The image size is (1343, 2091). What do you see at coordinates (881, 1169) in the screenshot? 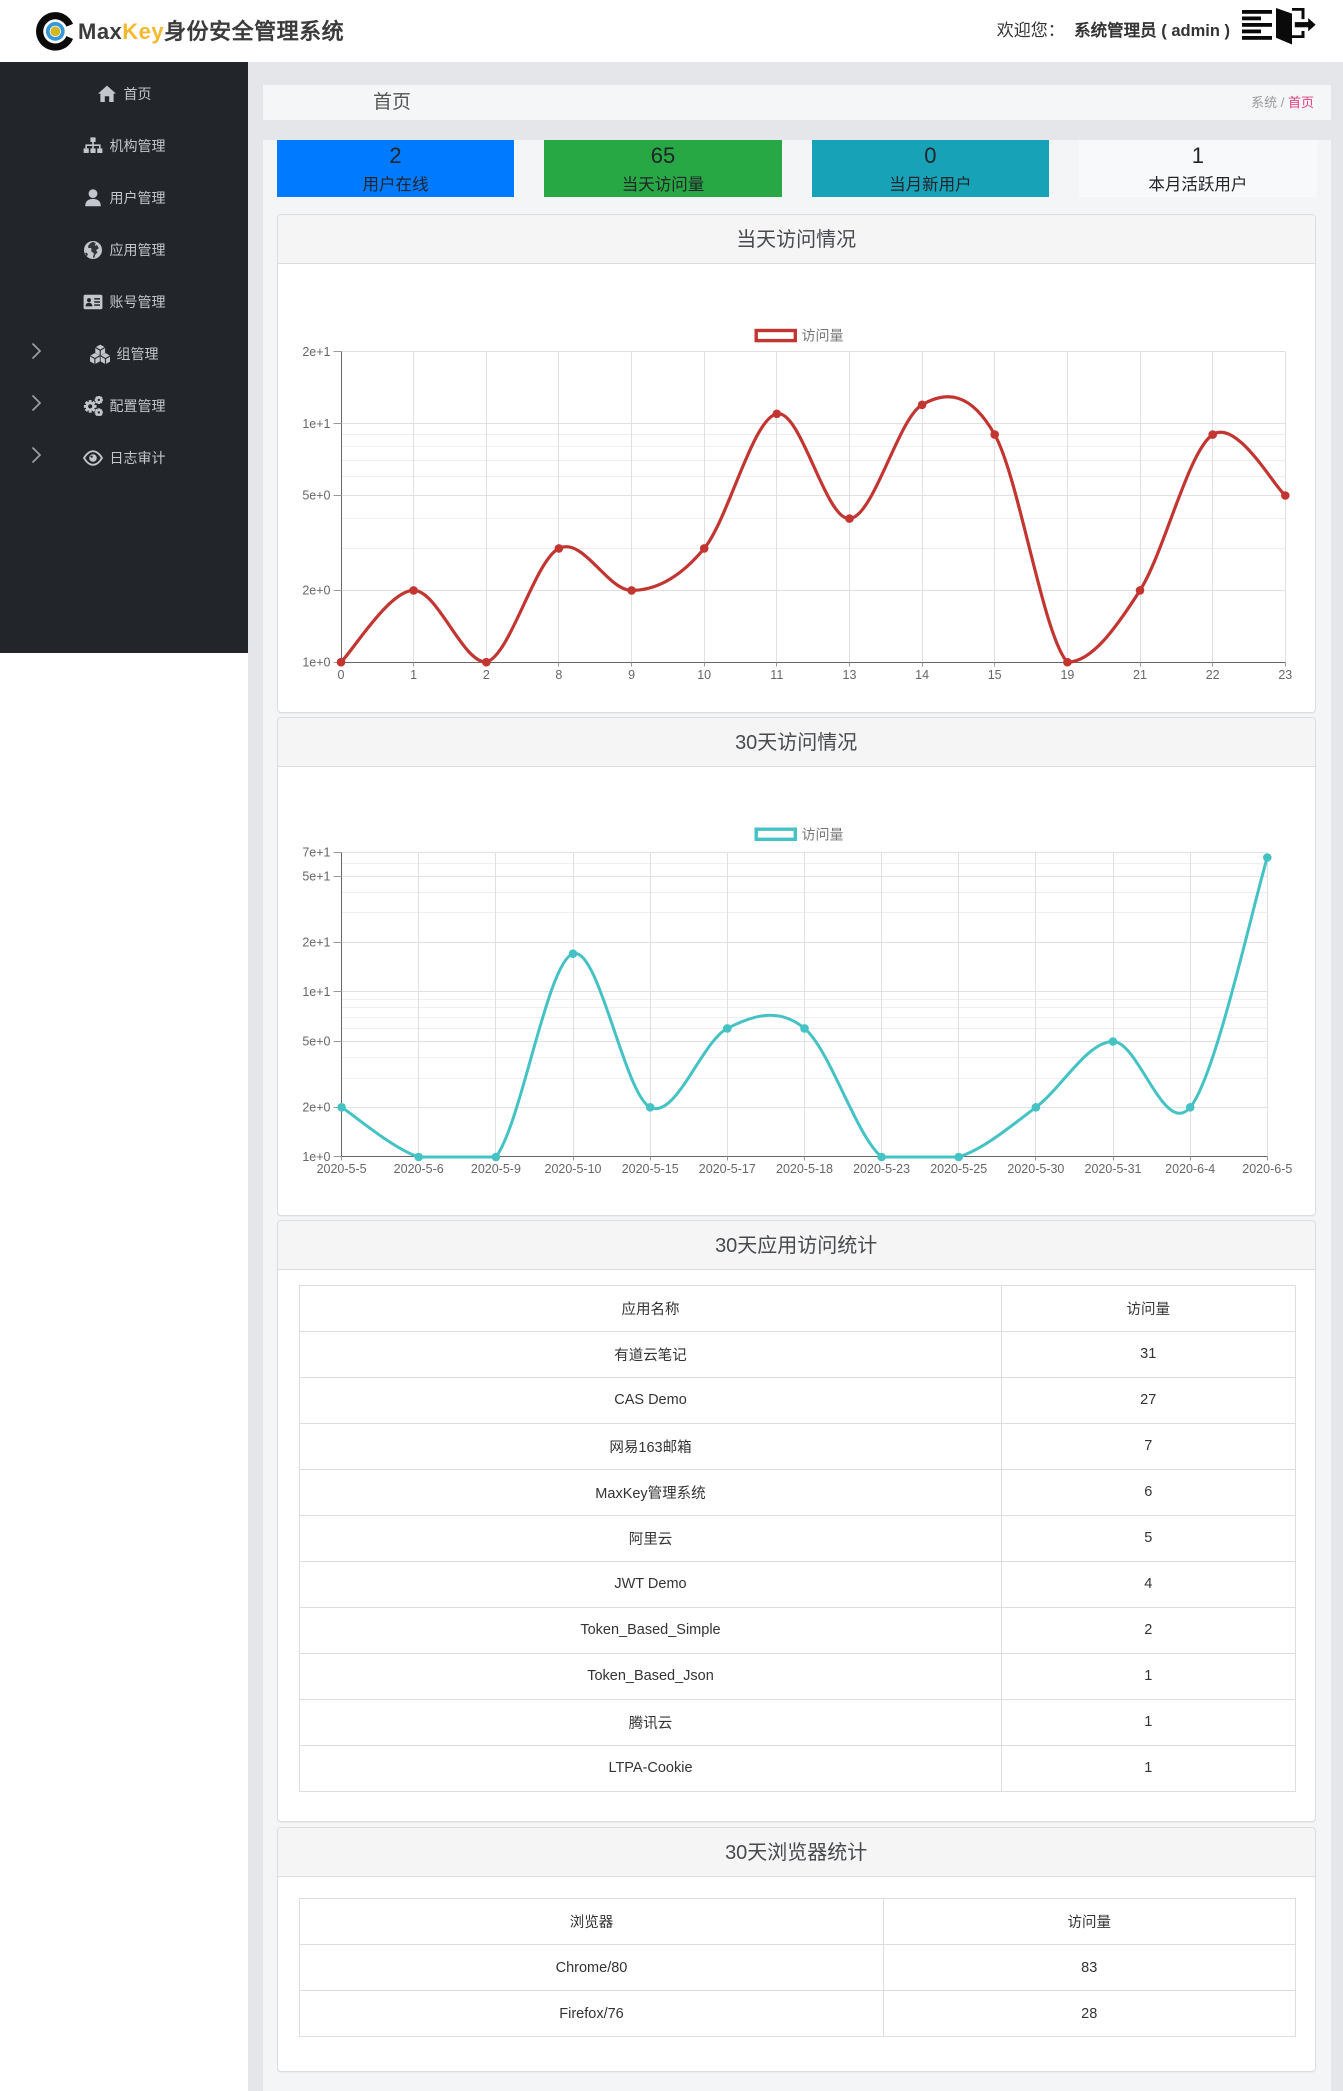
I see `svg-text: 2020-5-23` at bounding box center [881, 1169].